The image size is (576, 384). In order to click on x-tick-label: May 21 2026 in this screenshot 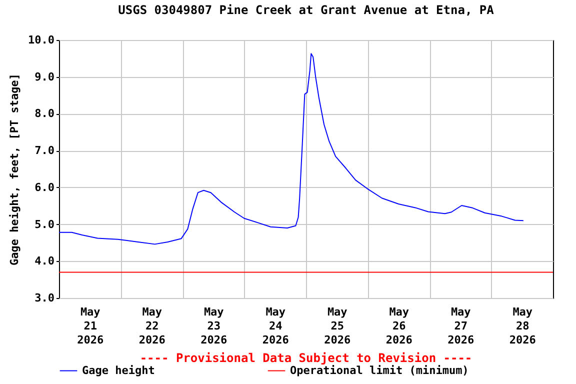, I will do `click(90, 326)`.